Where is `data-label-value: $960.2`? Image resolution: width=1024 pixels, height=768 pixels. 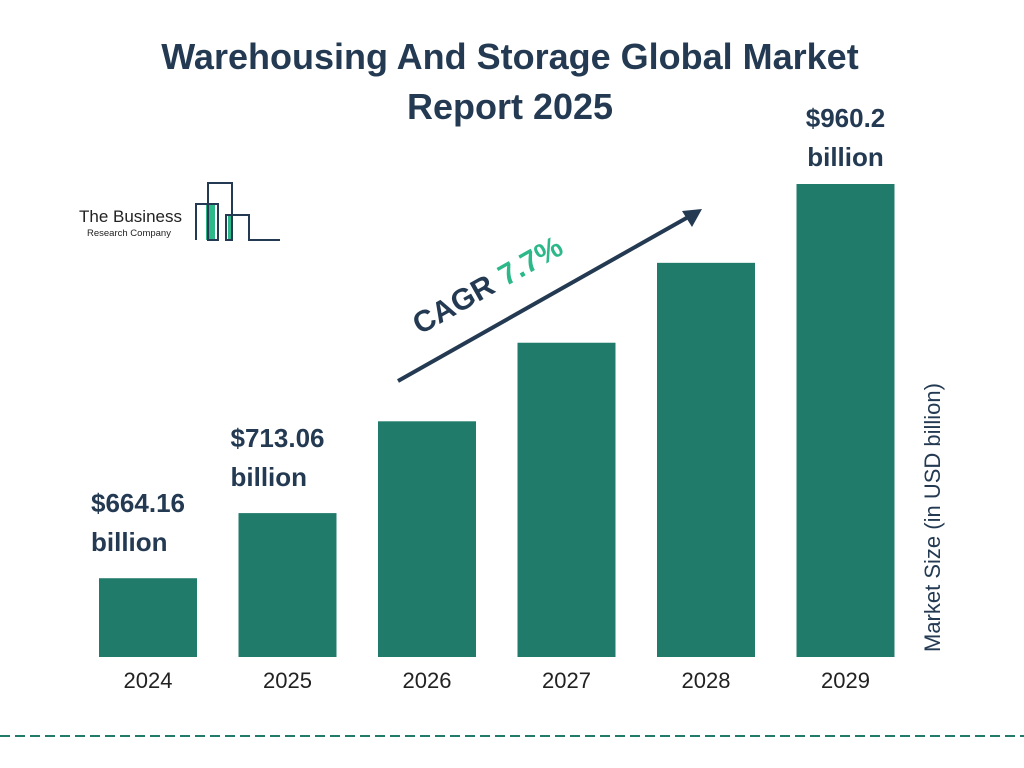
data-label-value: $960.2 is located at coordinates (846, 118).